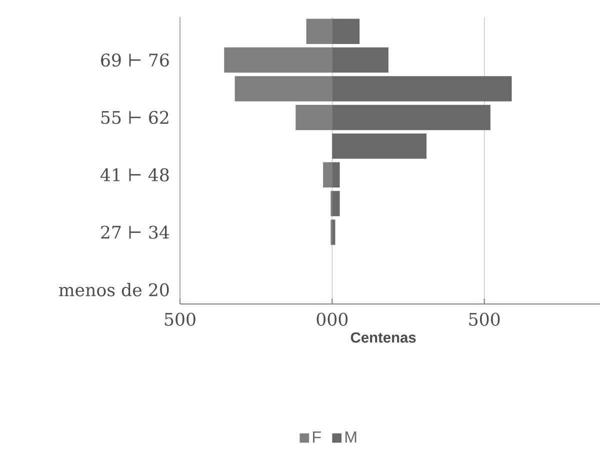  What do you see at coordinates (134, 175) in the screenshot?
I see `y-tick-label: 41 ⊢ 48` at bounding box center [134, 175].